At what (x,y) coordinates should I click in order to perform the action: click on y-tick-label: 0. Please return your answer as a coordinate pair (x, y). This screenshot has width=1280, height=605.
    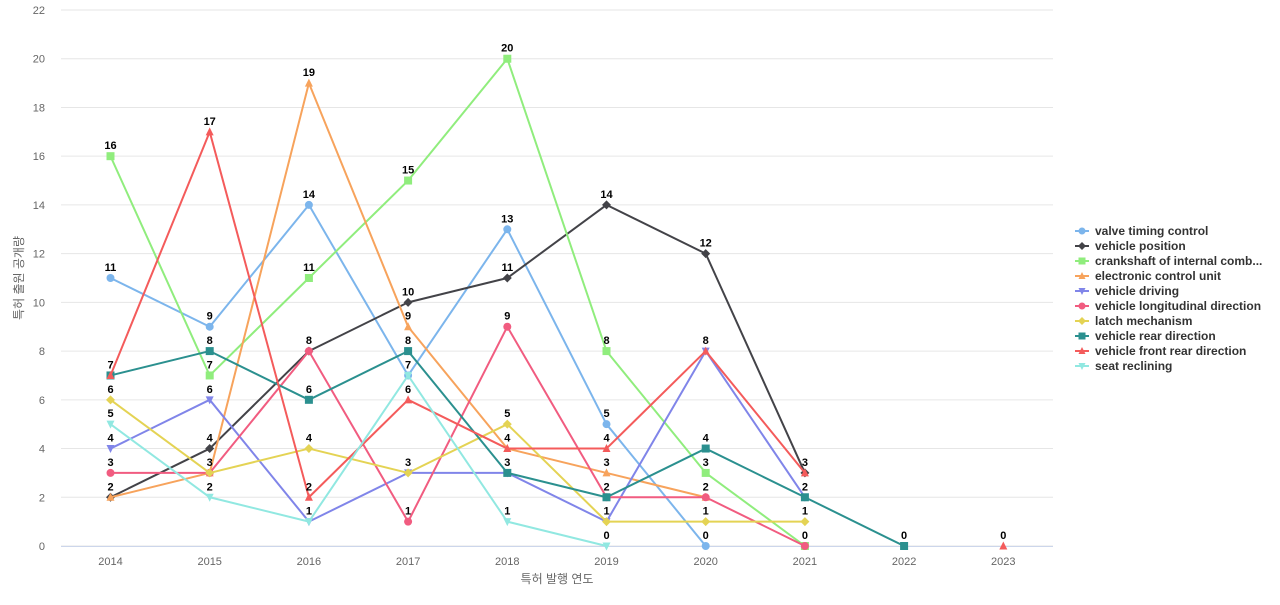
    Looking at the image, I should click on (42, 547).